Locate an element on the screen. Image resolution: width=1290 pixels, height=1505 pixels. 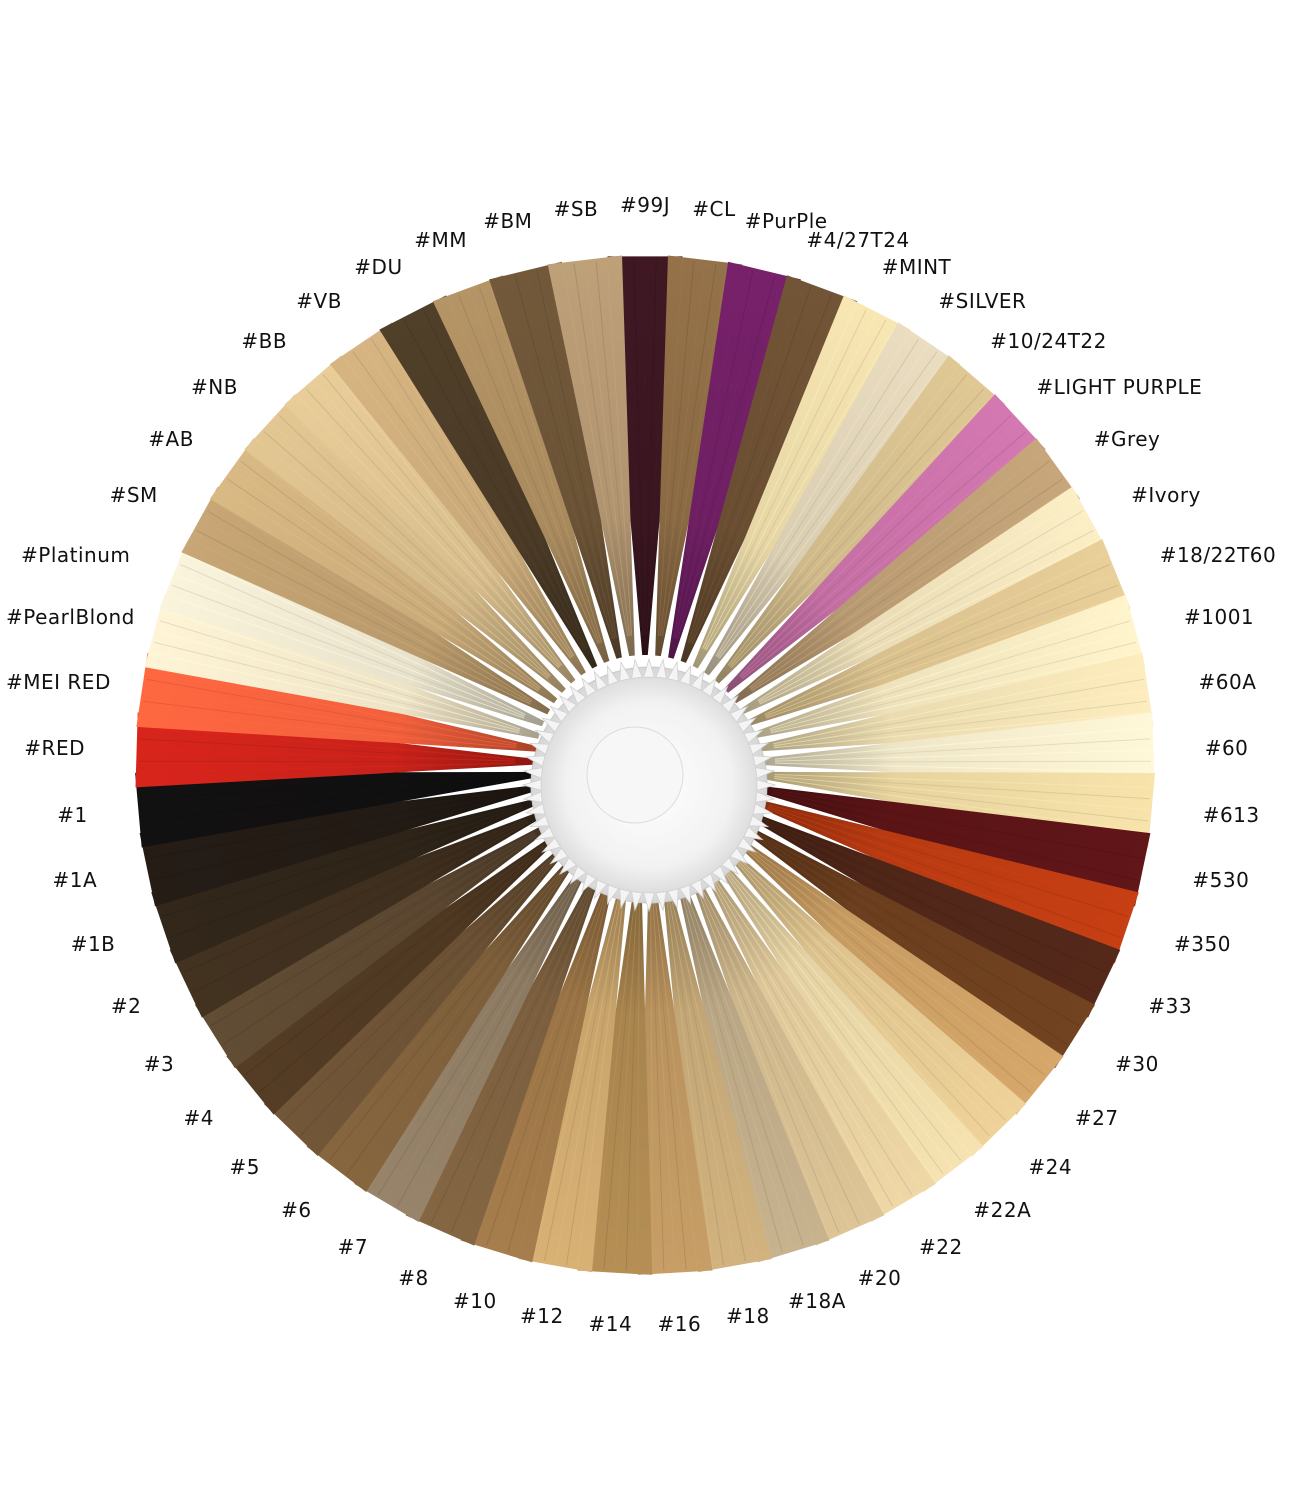
swatch-label: #99J is located at coordinates (645, 205).